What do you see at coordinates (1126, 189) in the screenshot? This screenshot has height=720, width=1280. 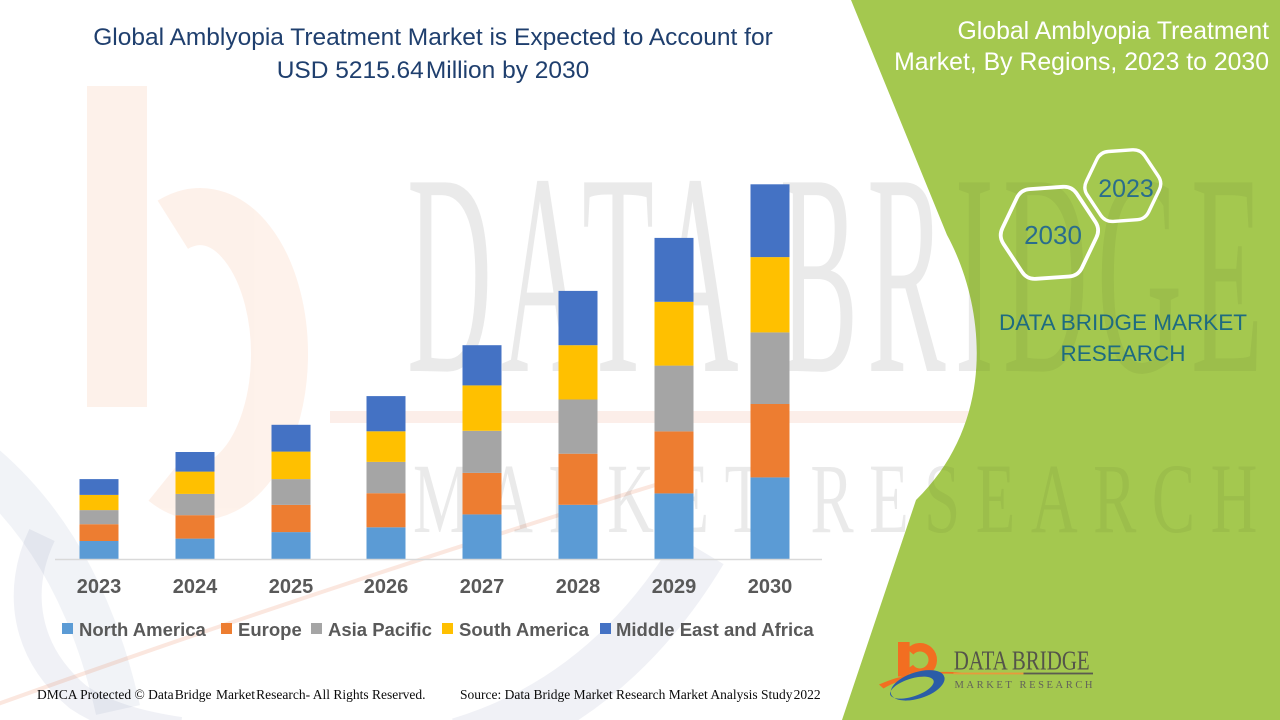 I see `svg-text: 2023` at bounding box center [1126, 189].